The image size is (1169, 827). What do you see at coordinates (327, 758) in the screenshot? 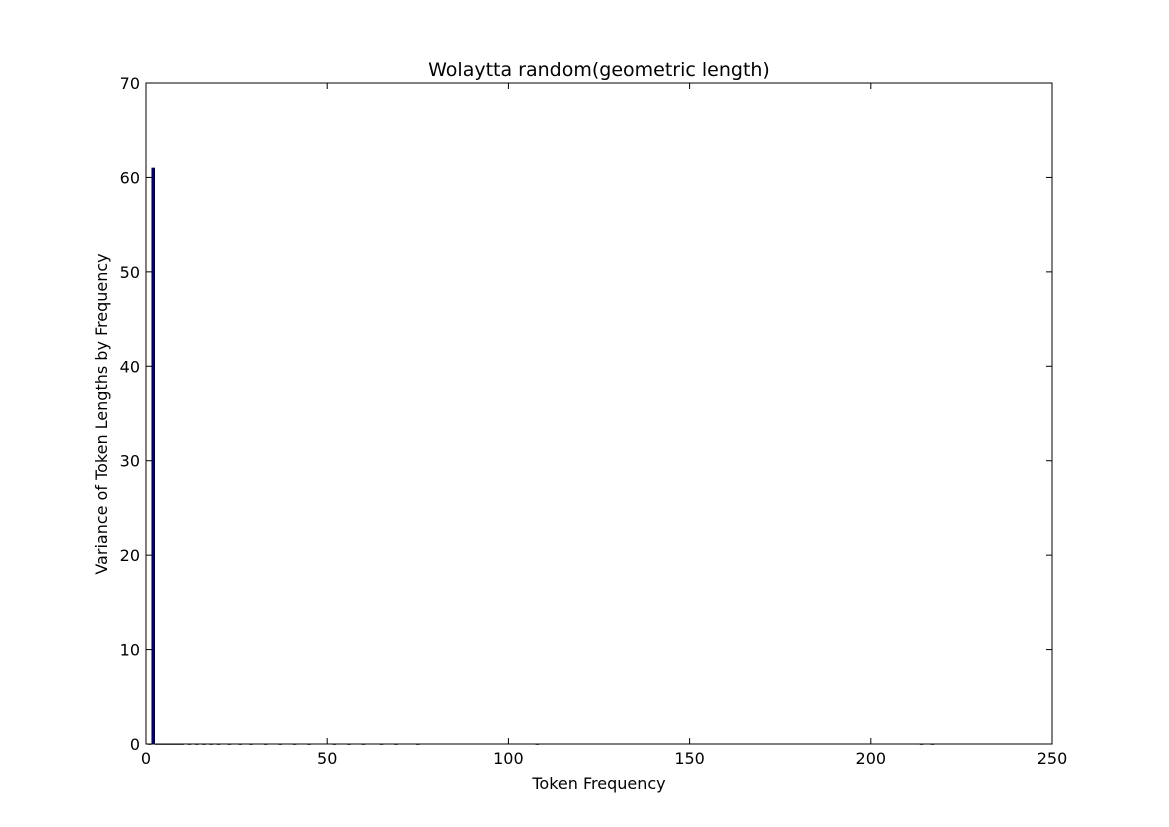
I see `x-tick-label: 50` at bounding box center [327, 758].